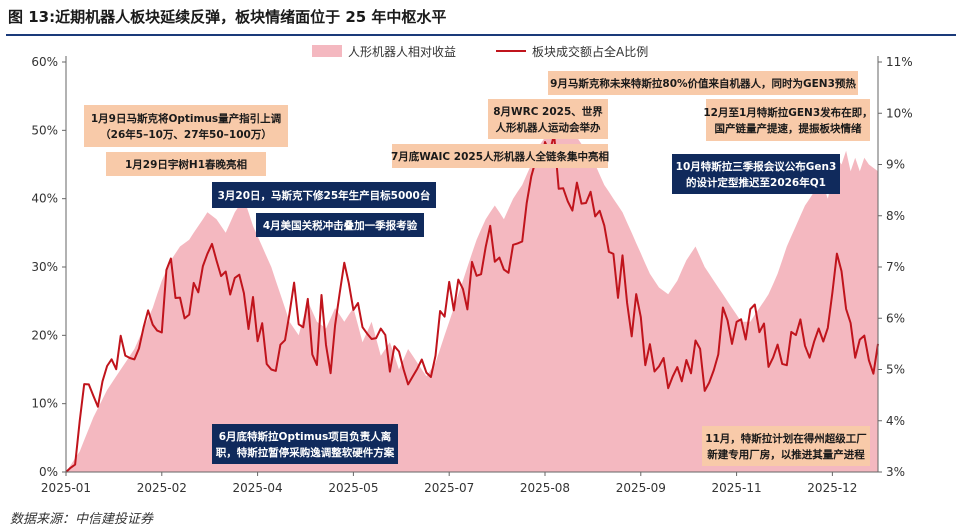  I want to click on annotation-text: 职，特斯拉暂停采购逸调整软硬件方案, so click(305, 452).